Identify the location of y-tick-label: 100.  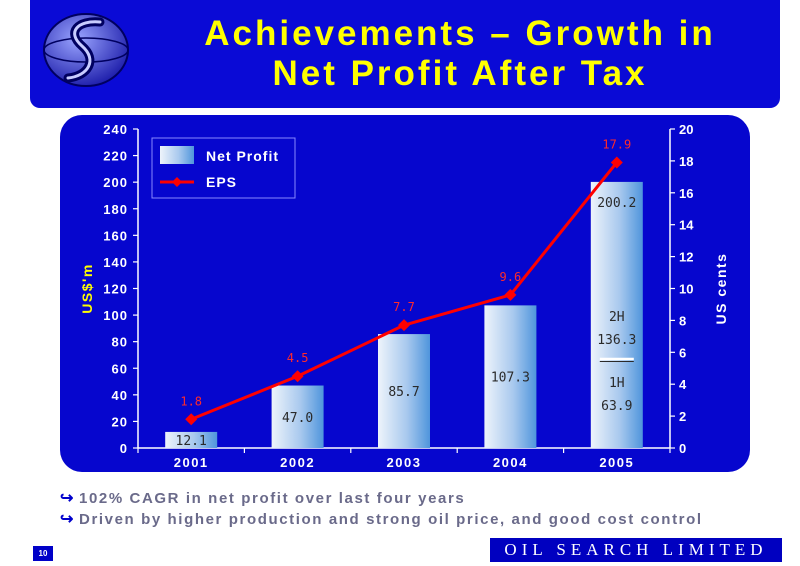
(115, 315).